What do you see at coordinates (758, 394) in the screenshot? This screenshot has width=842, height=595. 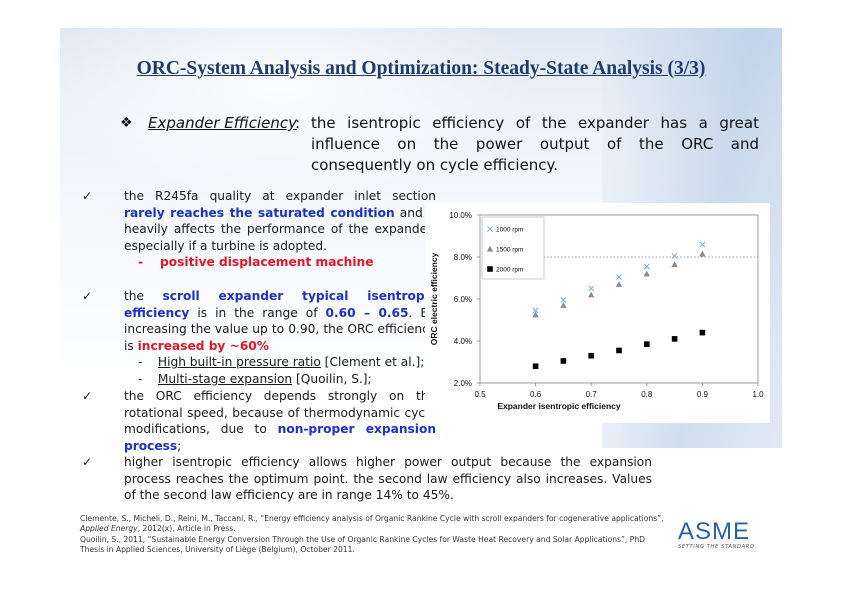 I see `x-tick-label: 1.0` at bounding box center [758, 394].